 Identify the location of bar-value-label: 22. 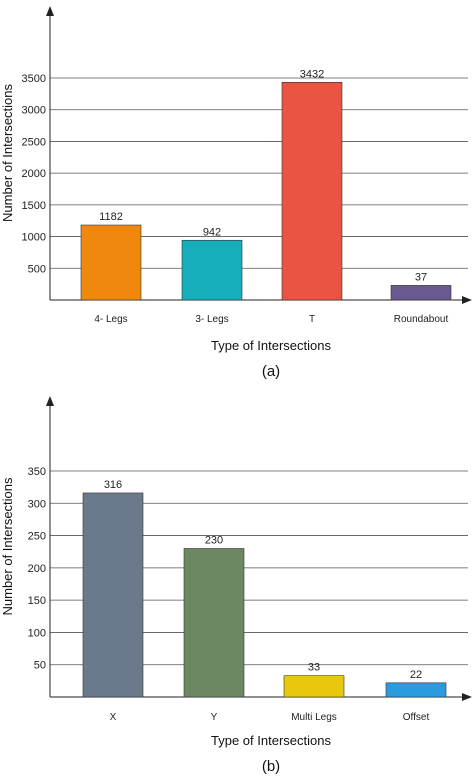
(416, 675).